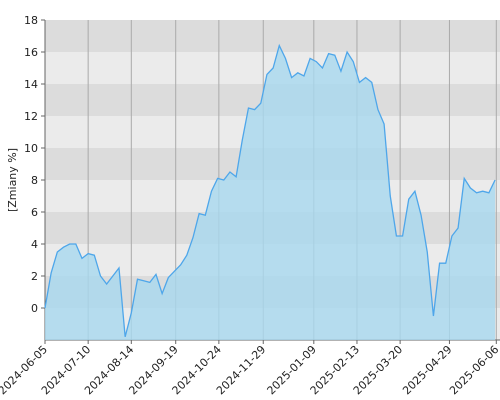 Image resolution: width=500 pixels, height=400 pixels. Describe the element at coordinates (34, 244) in the screenshot. I see `y-tick-label: 4` at that location.